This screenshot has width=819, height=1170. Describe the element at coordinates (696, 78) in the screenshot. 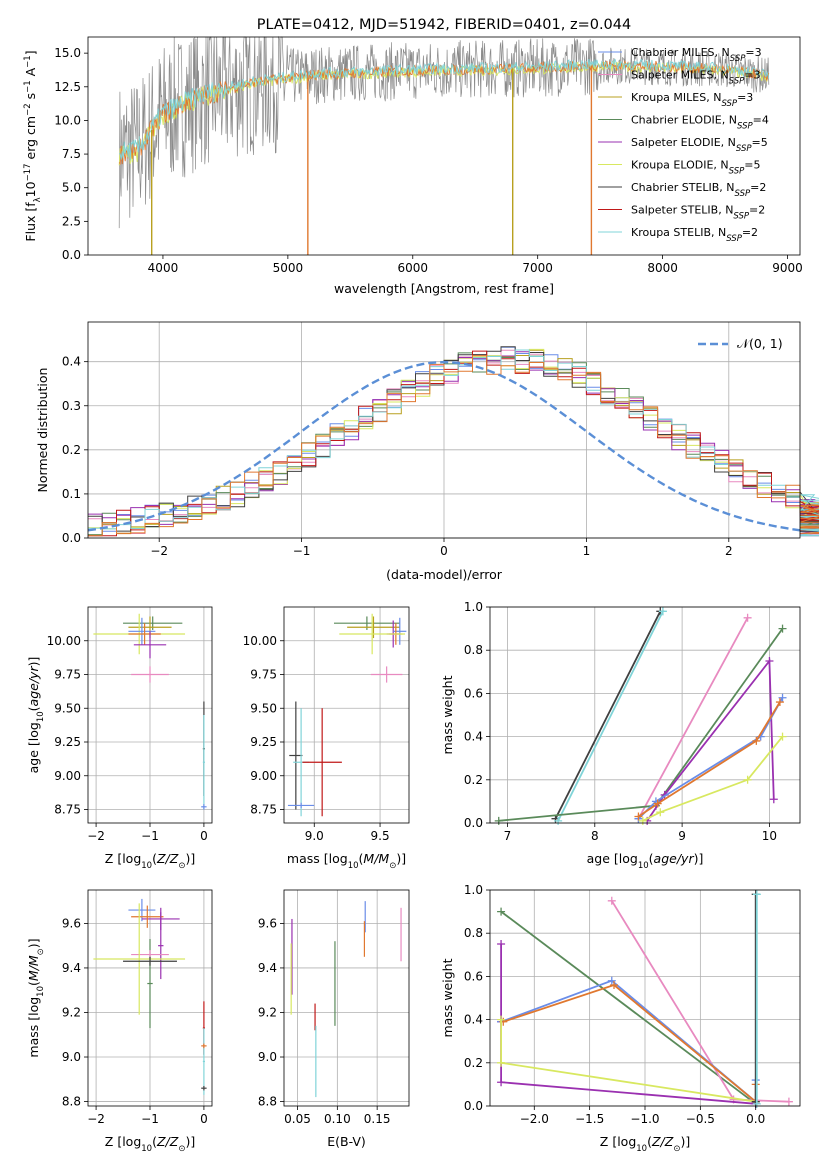

I see `legend-entry: Salpeter MILES, NSSP=3` at that location.